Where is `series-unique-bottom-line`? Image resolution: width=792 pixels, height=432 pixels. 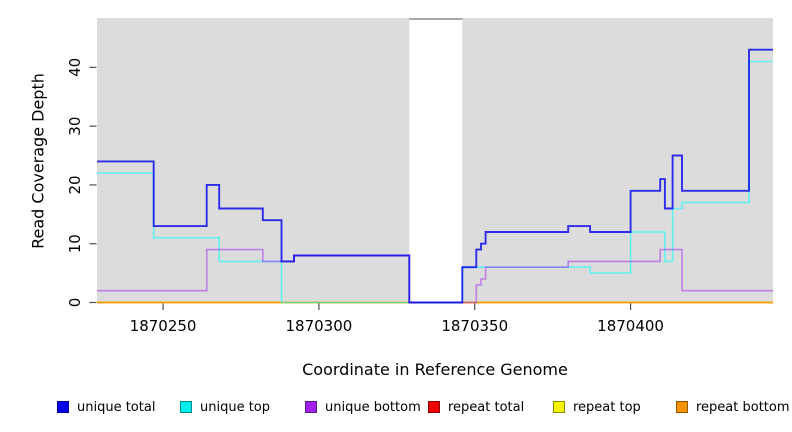 series-unique-bottom-line is located at coordinates (435, 276).